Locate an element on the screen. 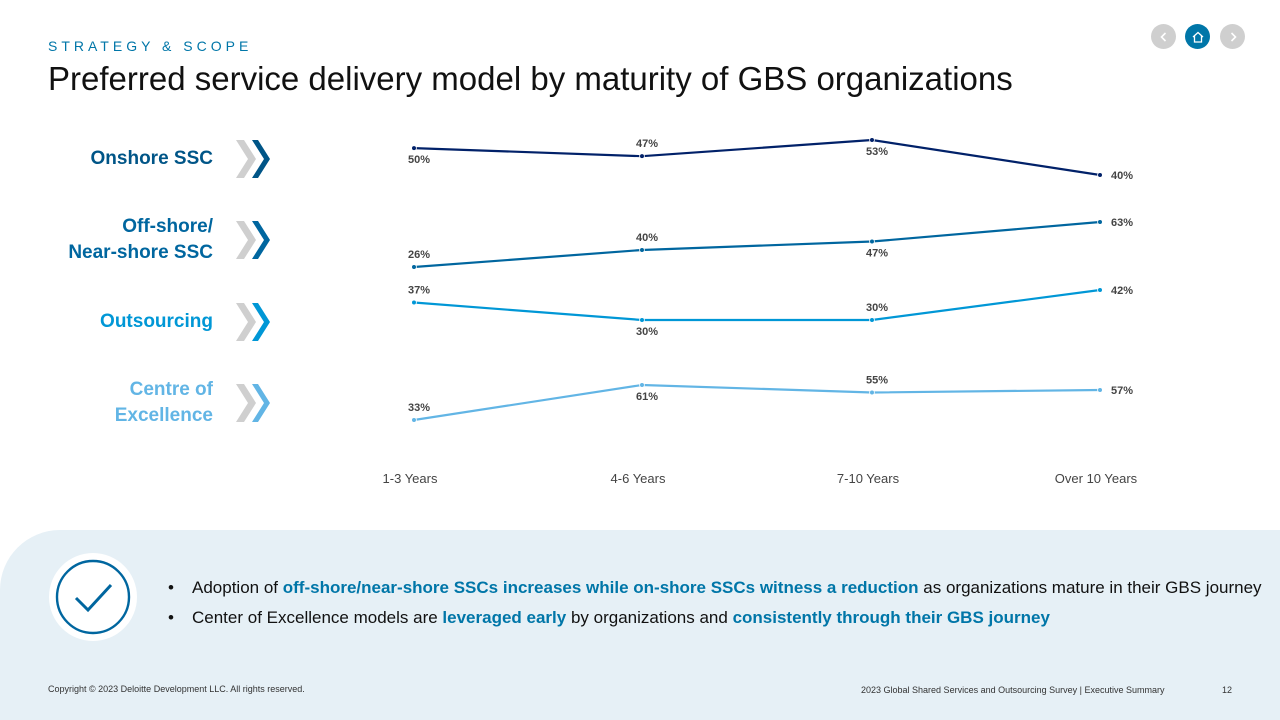 The height and width of the screenshot is (720, 1280). home-icon is located at coordinates (1197, 37).